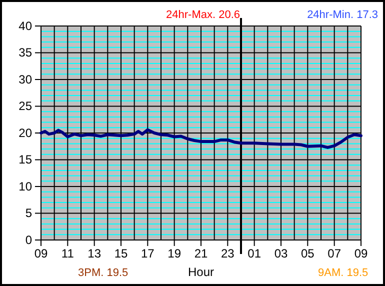  What do you see at coordinates (307, 253) in the screenshot?
I see `x-tick-label: 05` at bounding box center [307, 253].